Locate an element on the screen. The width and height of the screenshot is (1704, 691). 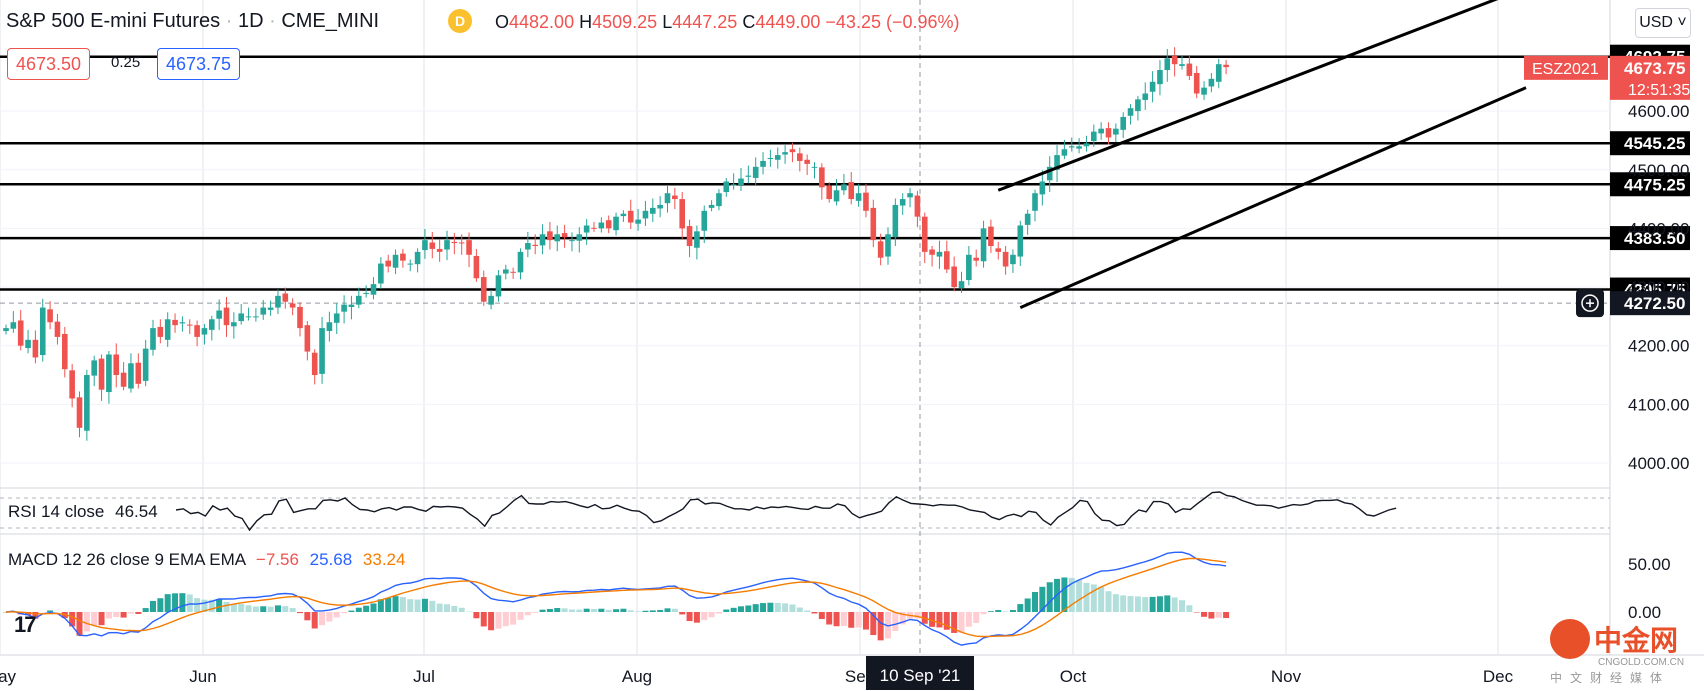
plus-circle-icon is located at coordinates (1590, 303).